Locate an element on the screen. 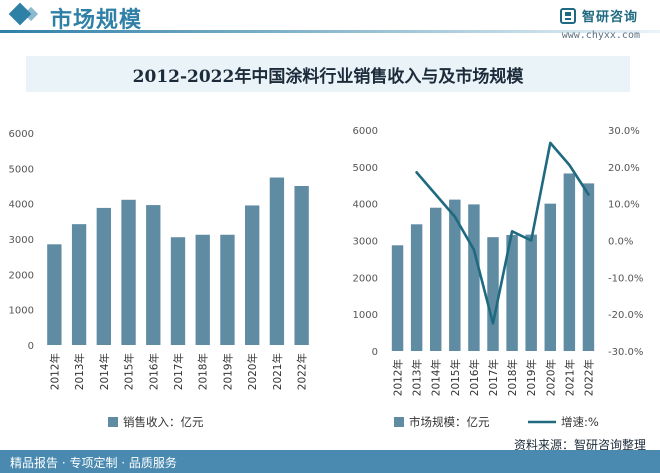 Image resolution: width=660 pixels, height=473 pixels. brand: 智研咨询 is located at coordinates (598, 15).